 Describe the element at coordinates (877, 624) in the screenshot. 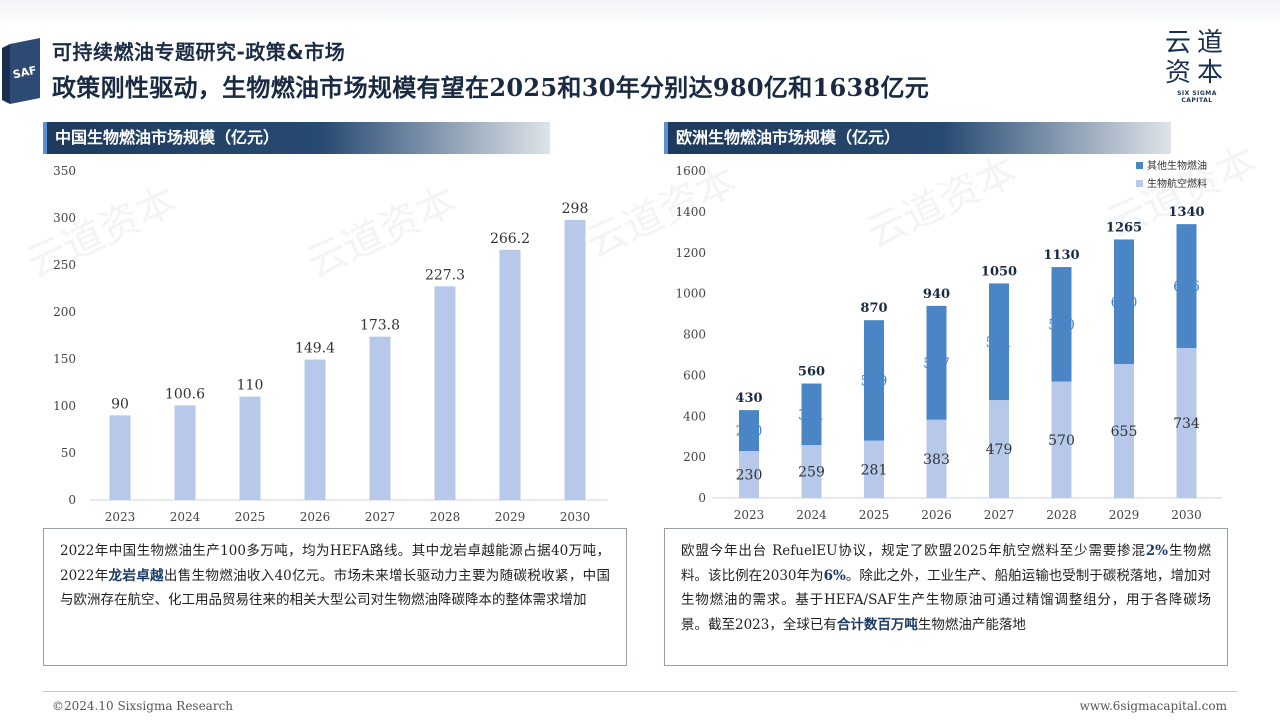

I see `highlight-text: 合计数百万吨` at that location.